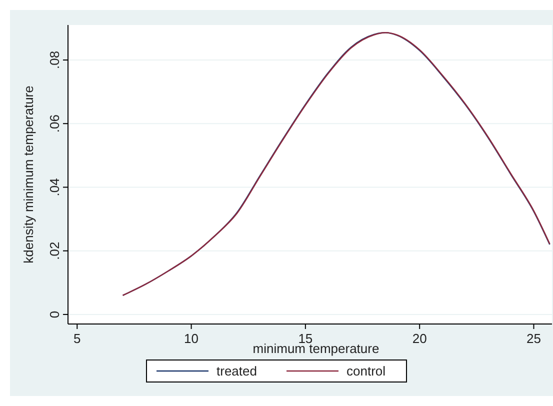  What do you see at coordinates (236, 371) in the screenshot?
I see `legend-label: treated` at bounding box center [236, 371].